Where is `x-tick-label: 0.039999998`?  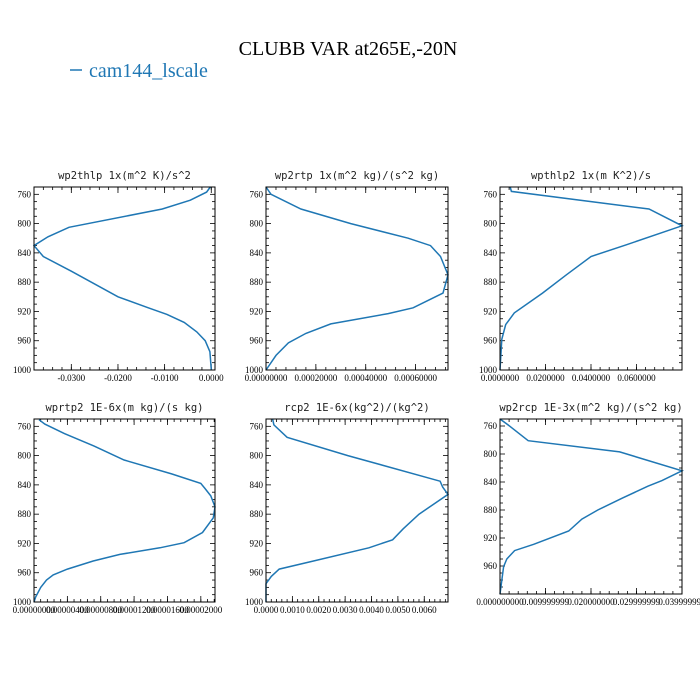 x-tick-label: 0.039999998 is located at coordinates (679, 602).